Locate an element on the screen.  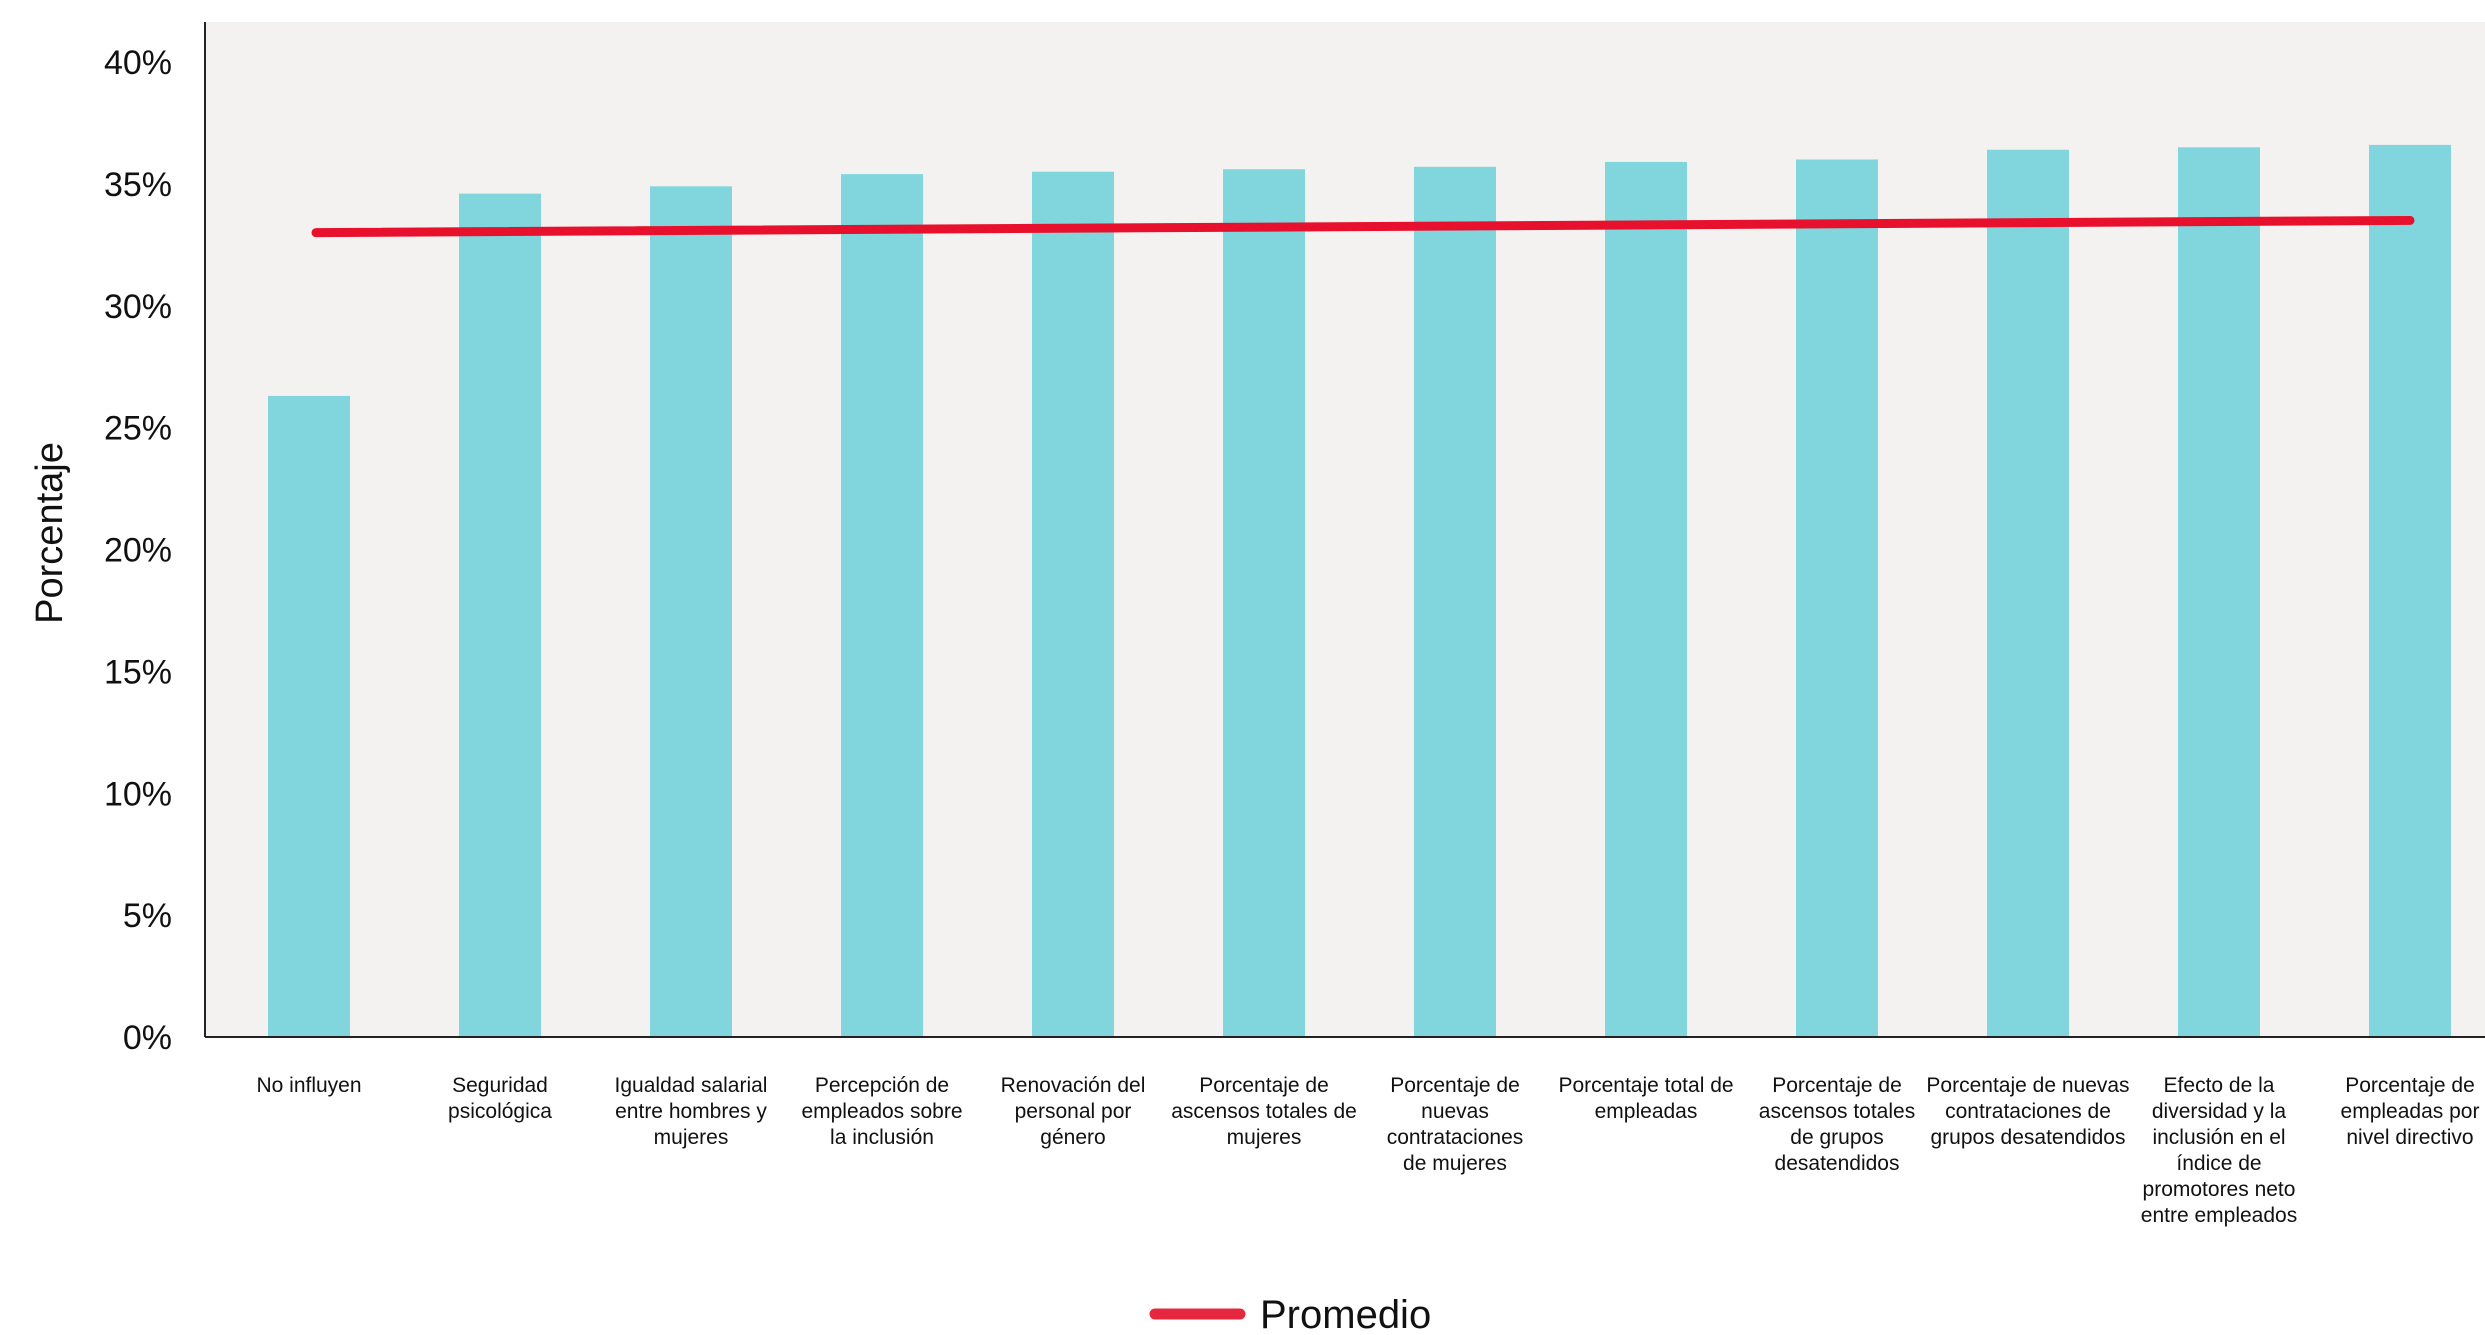
x-category-label: Renovación del personal por género is located at coordinates (1073, 1111).